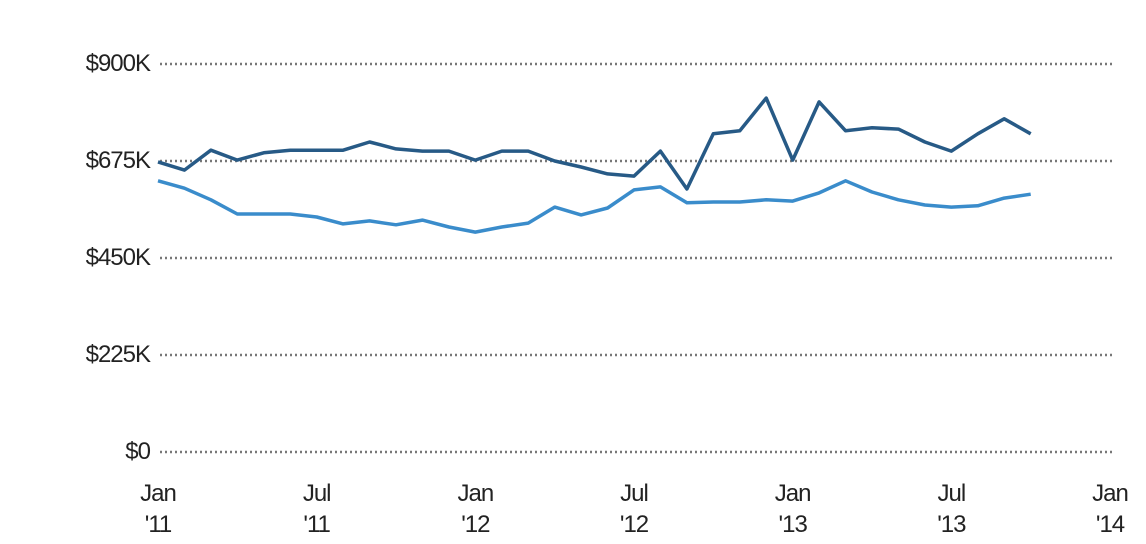 The height and width of the screenshot is (544, 1146). What do you see at coordinates (634, 509) in the screenshot?
I see `x-tick-label: Jul '12` at bounding box center [634, 509].